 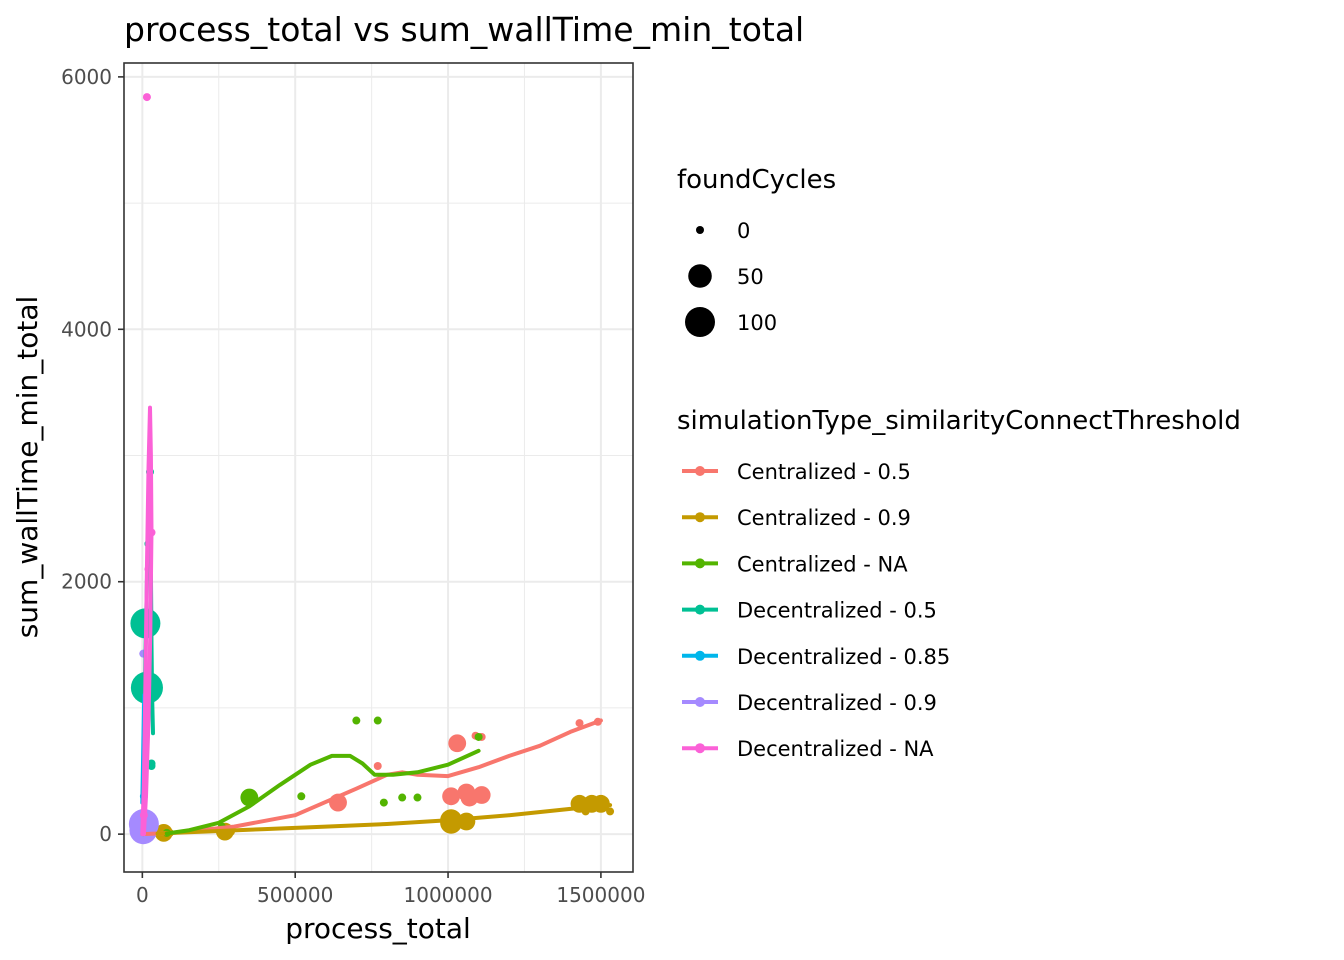 What do you see at coordinates (27, 467) in the screenshot?
I see `y-axis-title: sum_wallTime_min_total` at bounding box center [27, 467].